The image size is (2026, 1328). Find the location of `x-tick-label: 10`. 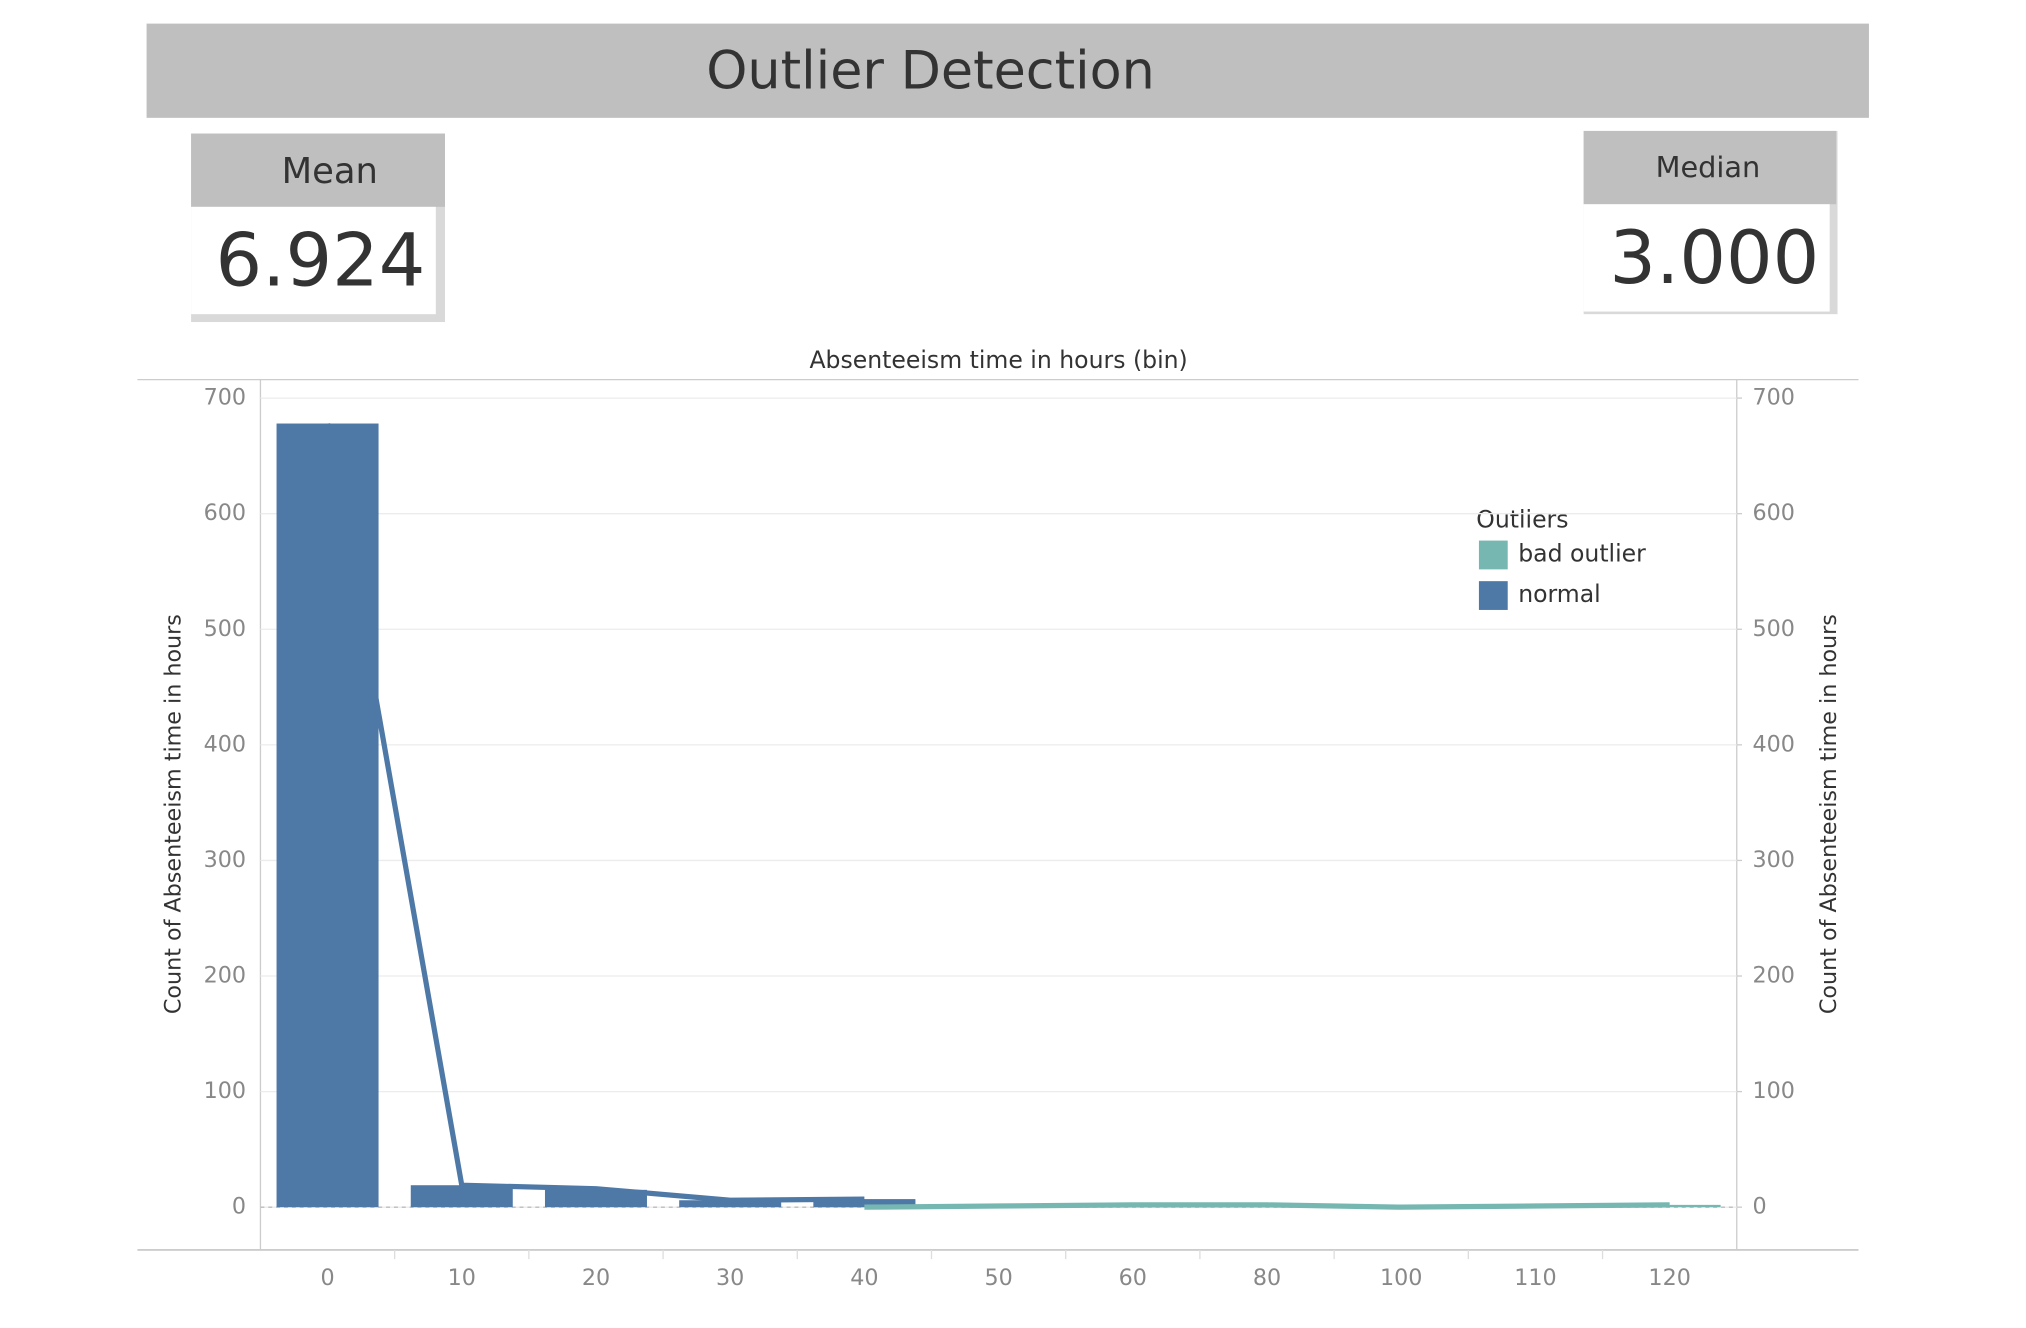

x-tick-label: 10 is located at coordinates (462, 1278).